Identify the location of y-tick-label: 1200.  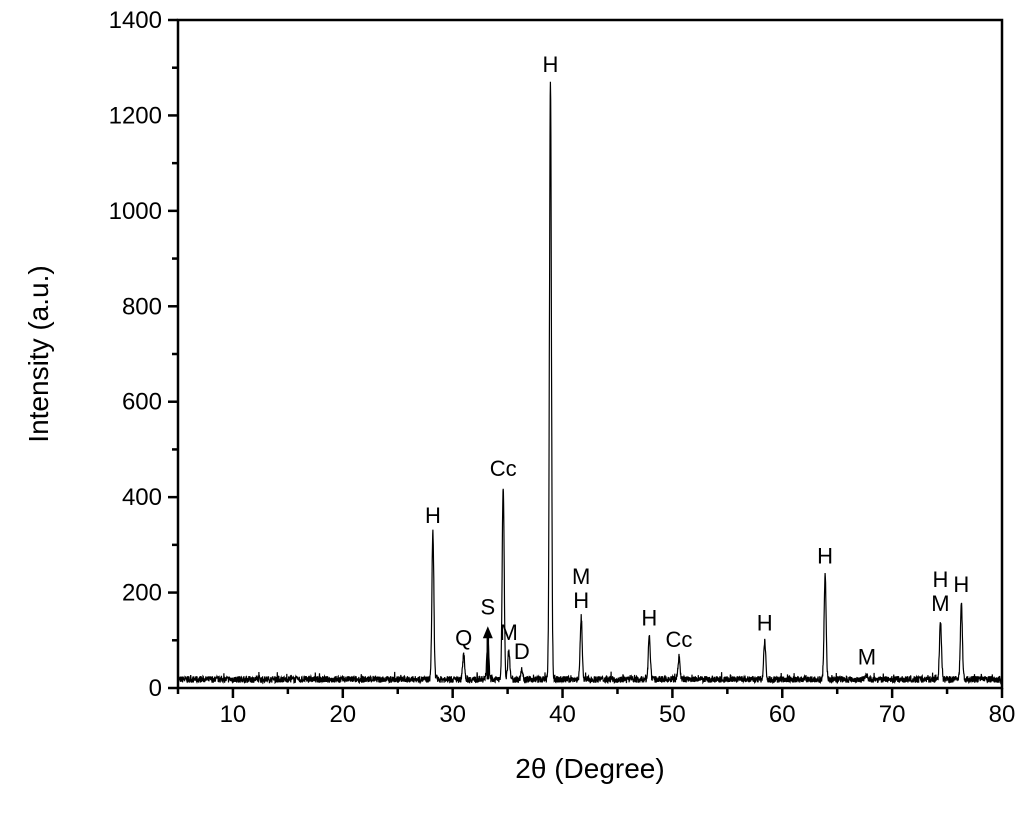
(135, 115).